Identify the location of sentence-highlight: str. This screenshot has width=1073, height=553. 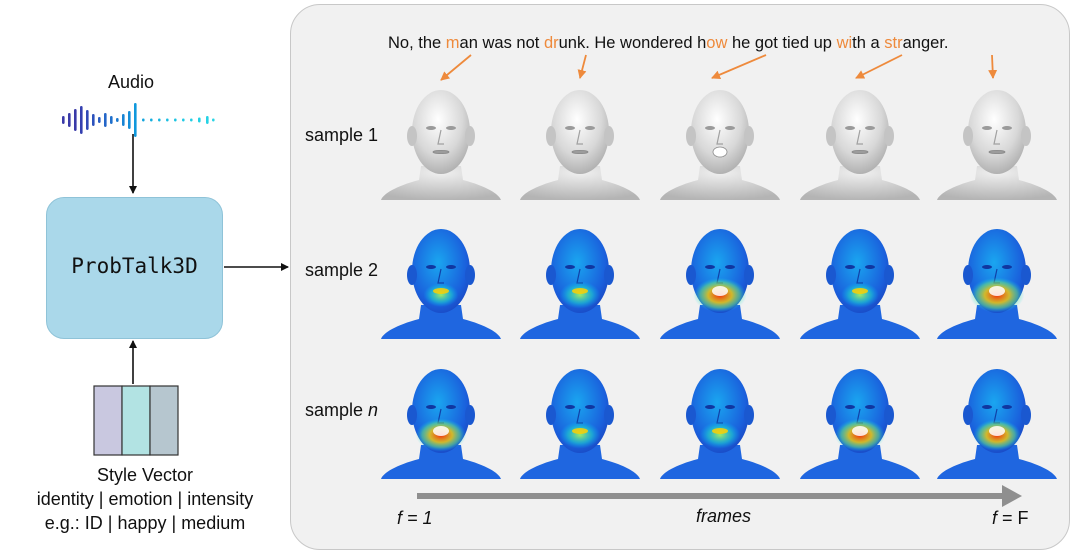
(893, 43).